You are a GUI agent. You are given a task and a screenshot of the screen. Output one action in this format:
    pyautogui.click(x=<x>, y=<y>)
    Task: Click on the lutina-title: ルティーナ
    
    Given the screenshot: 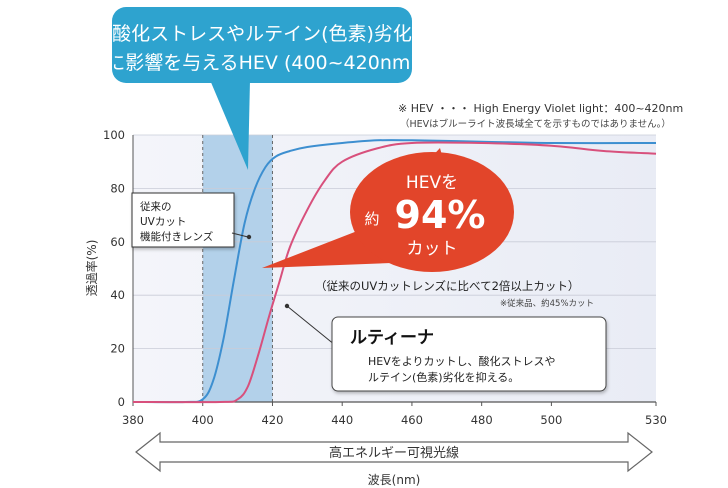 What is the action you would take?
    pyautogui.click(x=392, y=338)
    